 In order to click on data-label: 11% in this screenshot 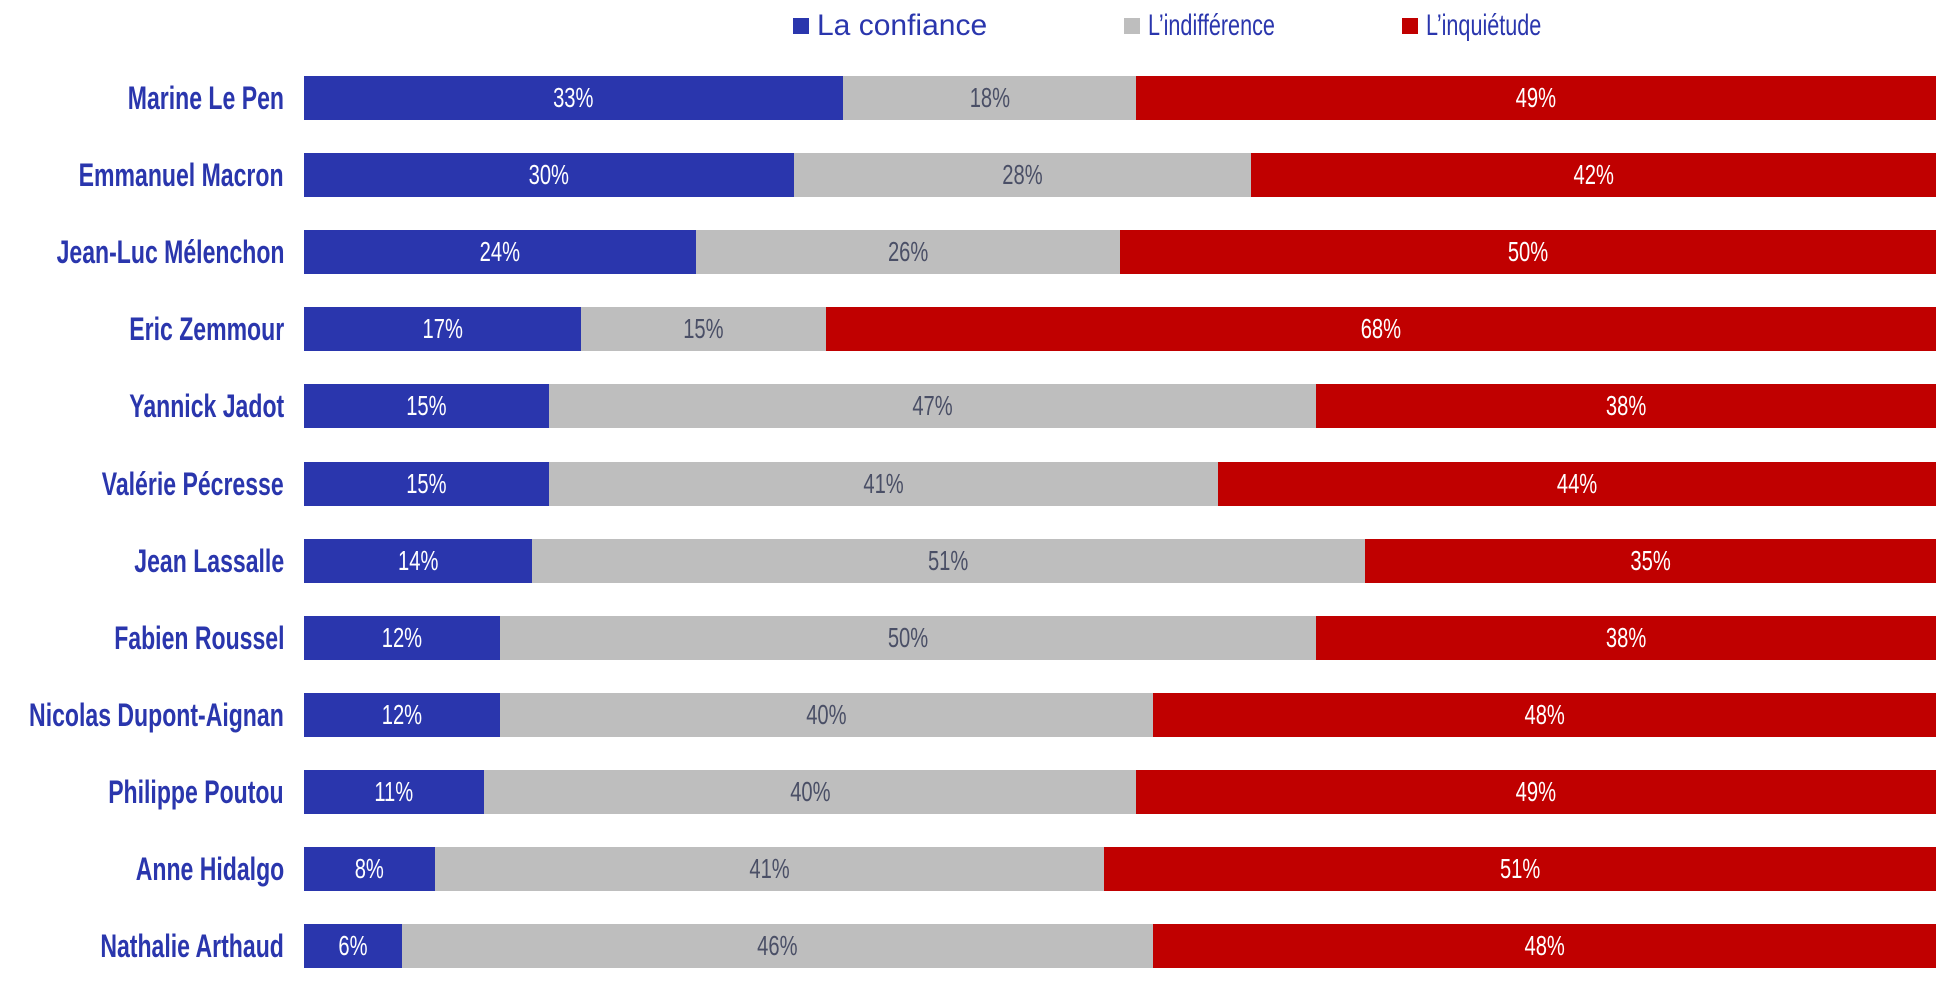, I will do `click(394, 791)`.